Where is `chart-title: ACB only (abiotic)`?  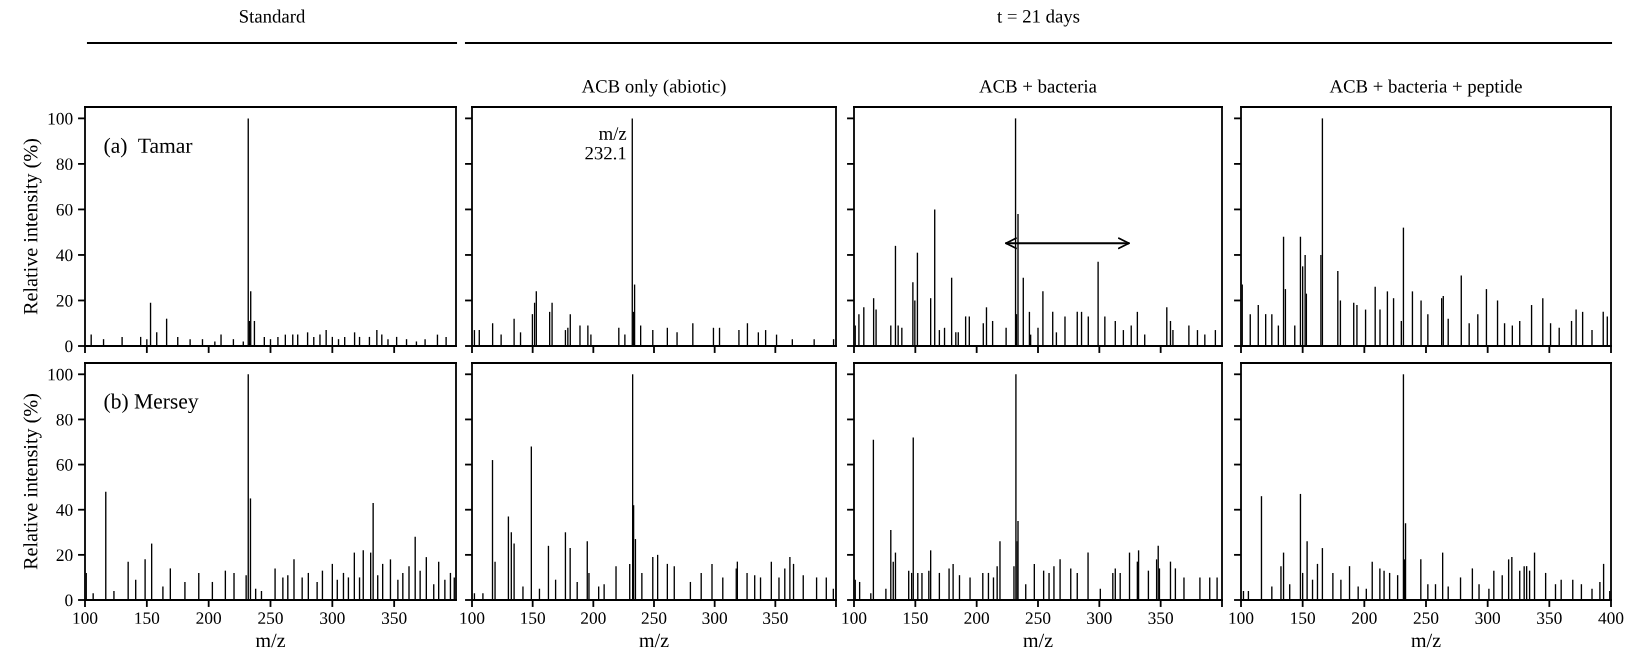 chart-title: ACB only (abiotic) is located at coordinates (653, 88).